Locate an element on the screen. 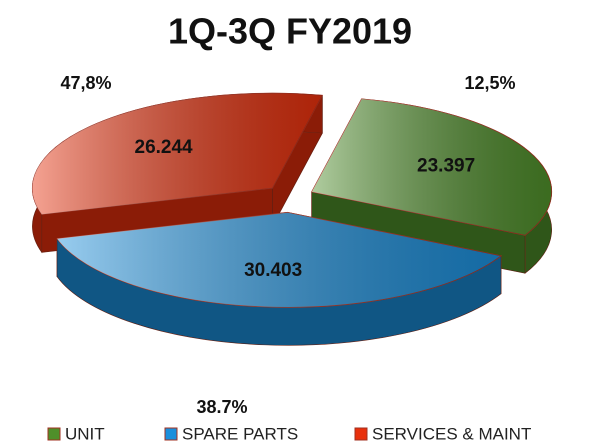 The width and height of the screenshot is (590, 447). annotation: 47,8% is located at coordinates (85, 83).